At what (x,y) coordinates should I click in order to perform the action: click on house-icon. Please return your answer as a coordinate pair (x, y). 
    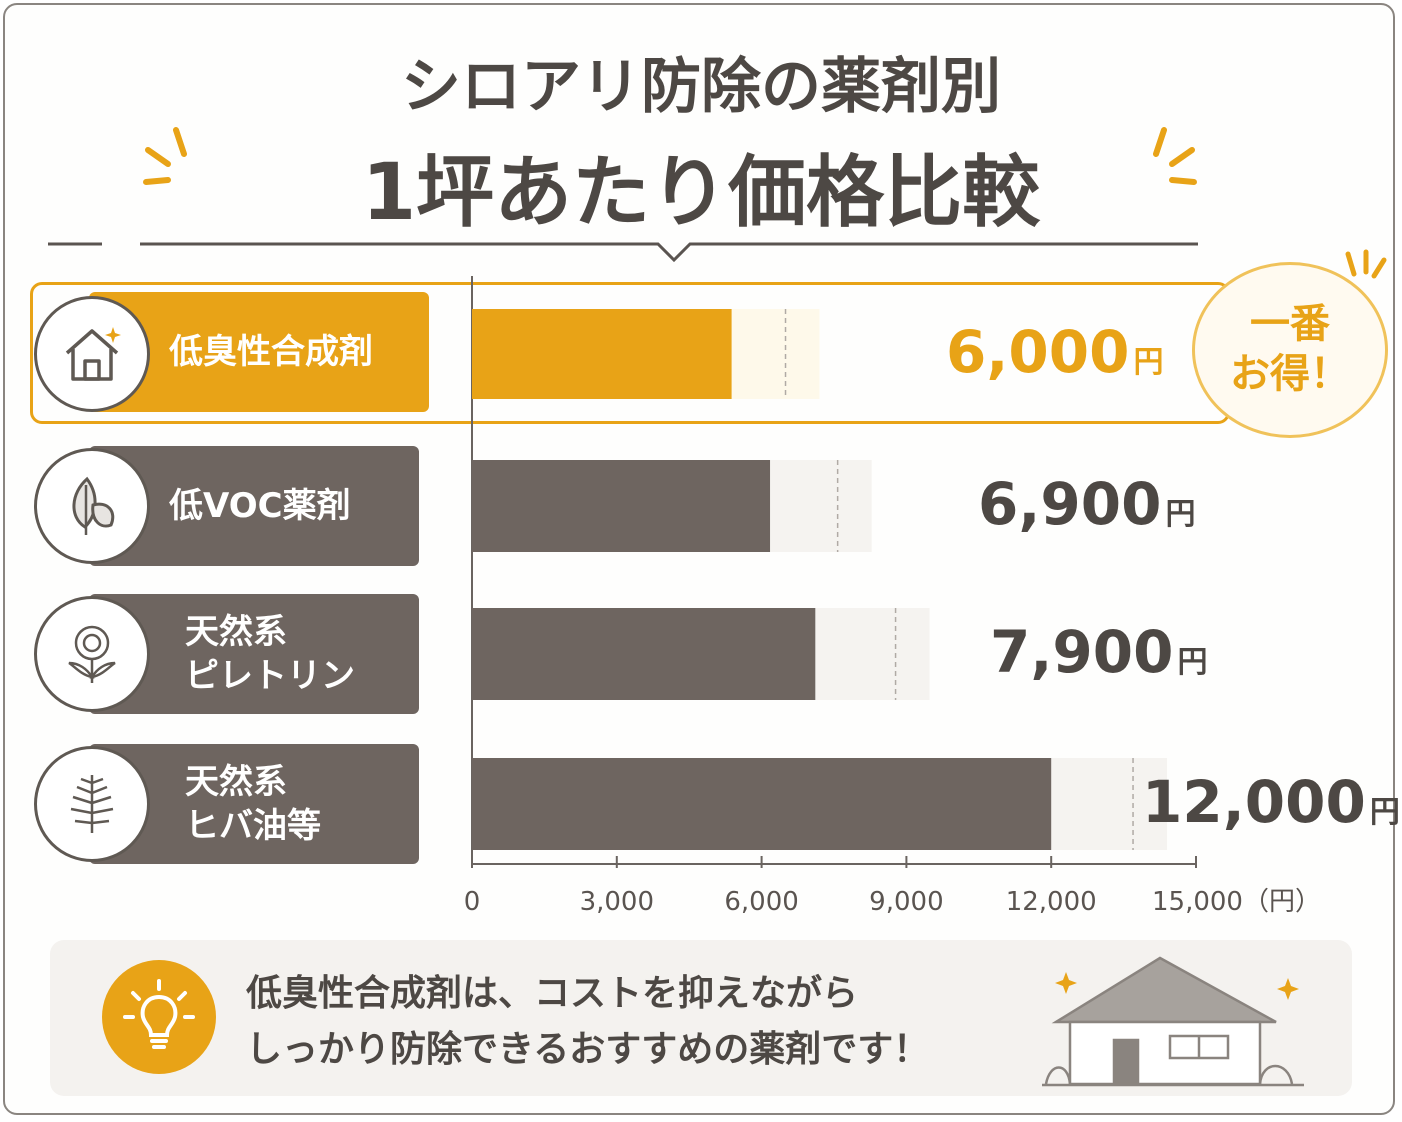
    Looking at the image, I should click on (92, 354).